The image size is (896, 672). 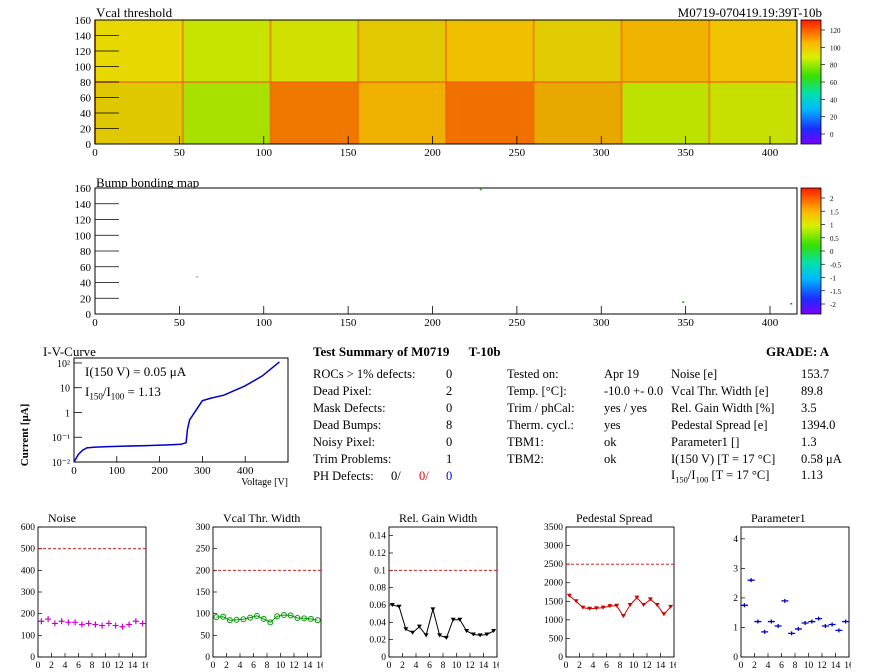 What do you see at coordinates (65, 389) in the screenshot?
I see `iv-y-tick-label: 10` at bounding box center [65, 389].